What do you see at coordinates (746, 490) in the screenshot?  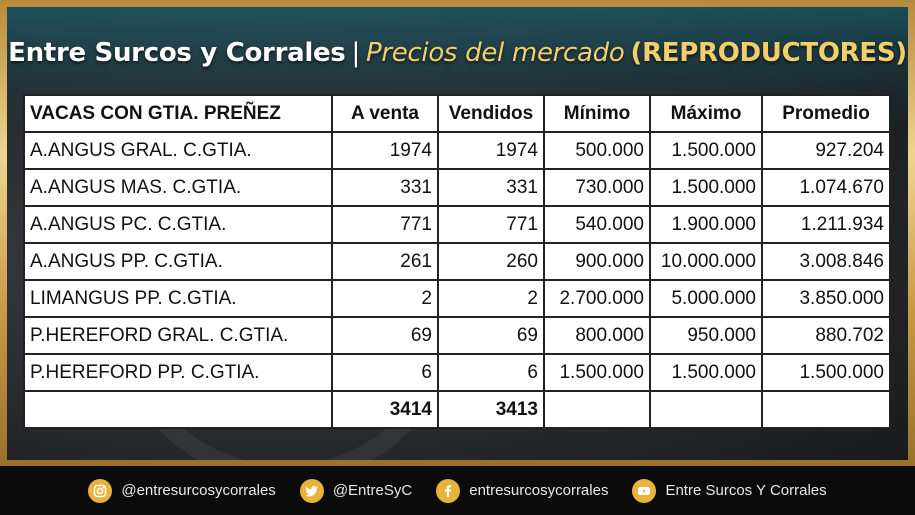 I see `youtube-handle: Entre Surcos Y Corrales` at bounding box center [746, 490].